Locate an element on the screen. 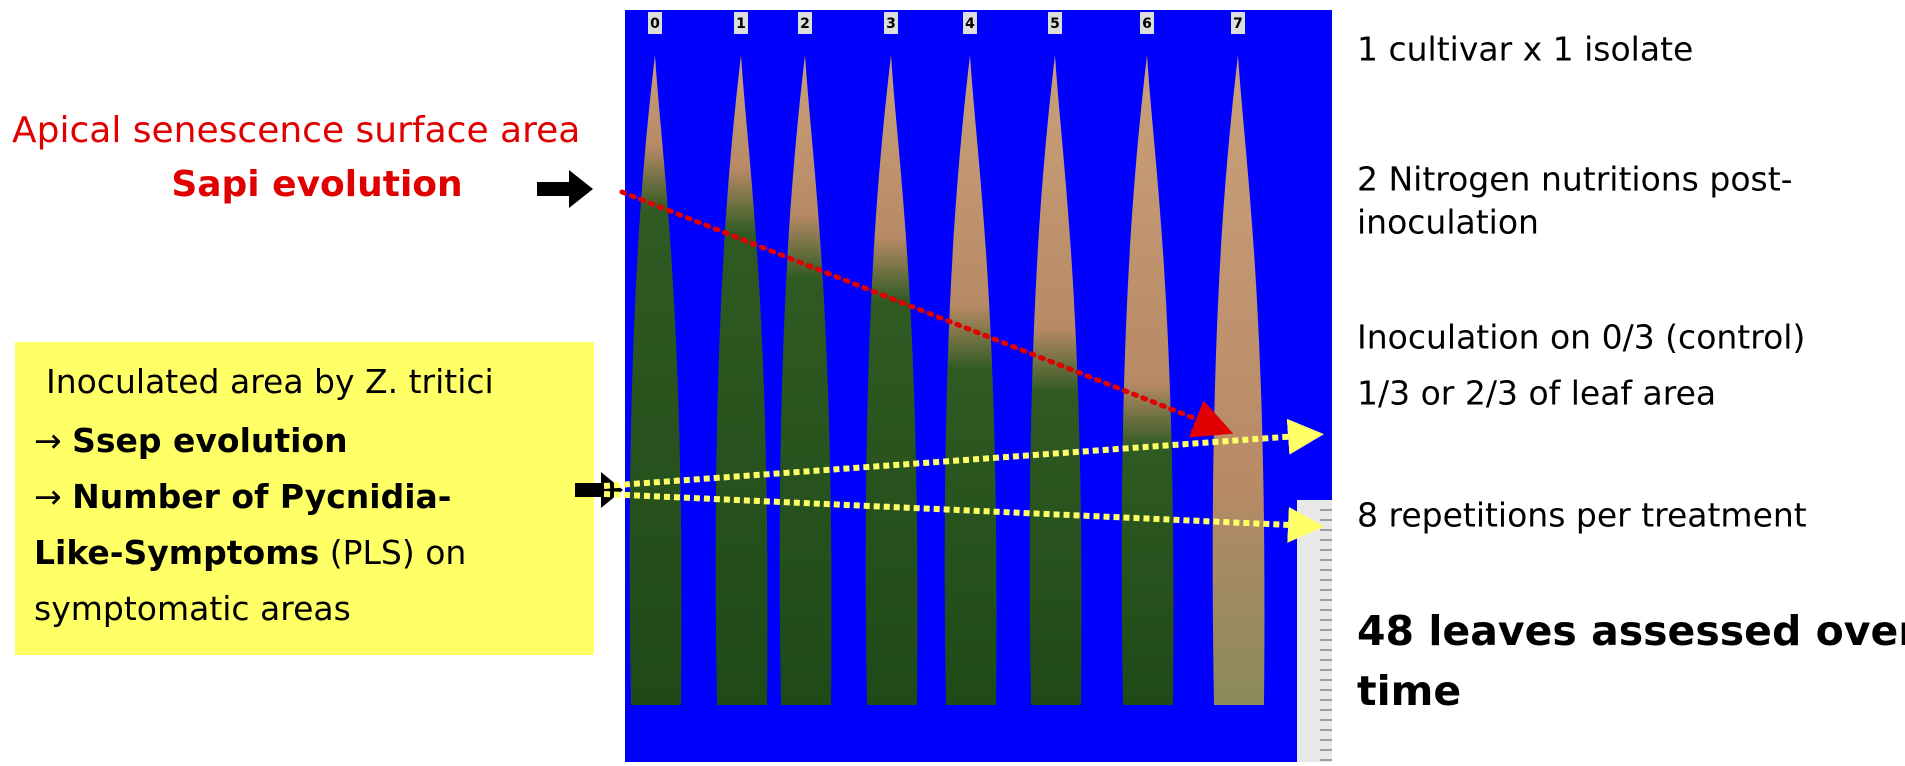 The image size is (1905, 766). bold-text: Ssep evolution is located at coordinates (210, 440).